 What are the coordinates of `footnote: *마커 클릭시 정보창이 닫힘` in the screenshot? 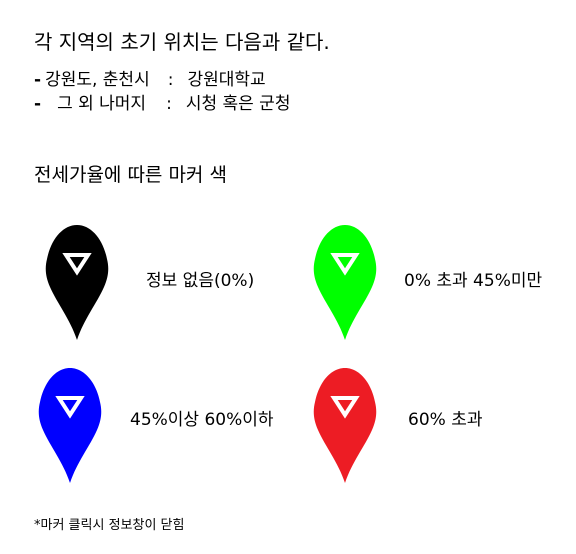 It's located at (109, 525).